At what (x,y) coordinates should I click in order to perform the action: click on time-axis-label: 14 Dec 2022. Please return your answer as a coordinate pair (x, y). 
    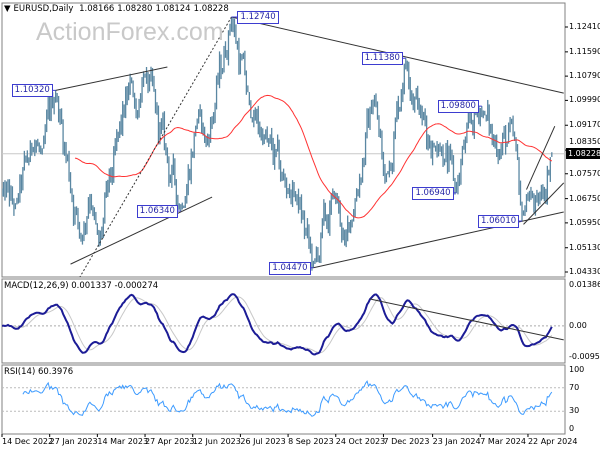
    Looking at the image, I should click on (28, 441).